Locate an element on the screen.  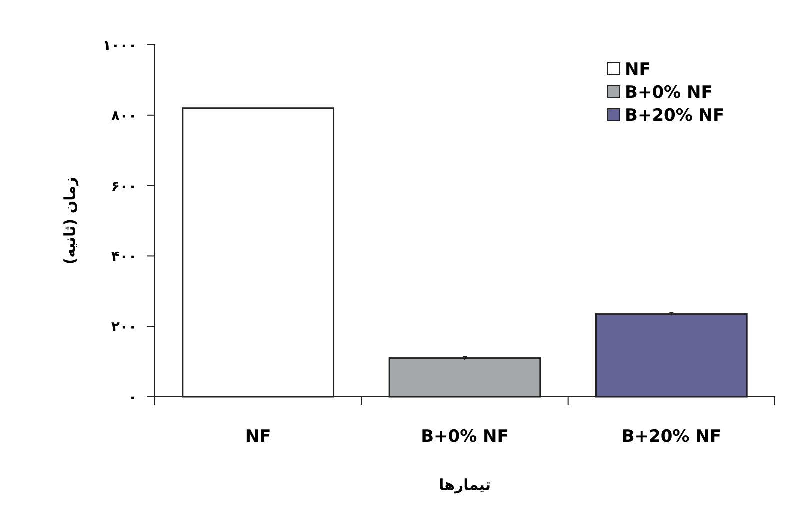
y-tick-label: ۱۰۰۰ is located at coordinates (119, 46).